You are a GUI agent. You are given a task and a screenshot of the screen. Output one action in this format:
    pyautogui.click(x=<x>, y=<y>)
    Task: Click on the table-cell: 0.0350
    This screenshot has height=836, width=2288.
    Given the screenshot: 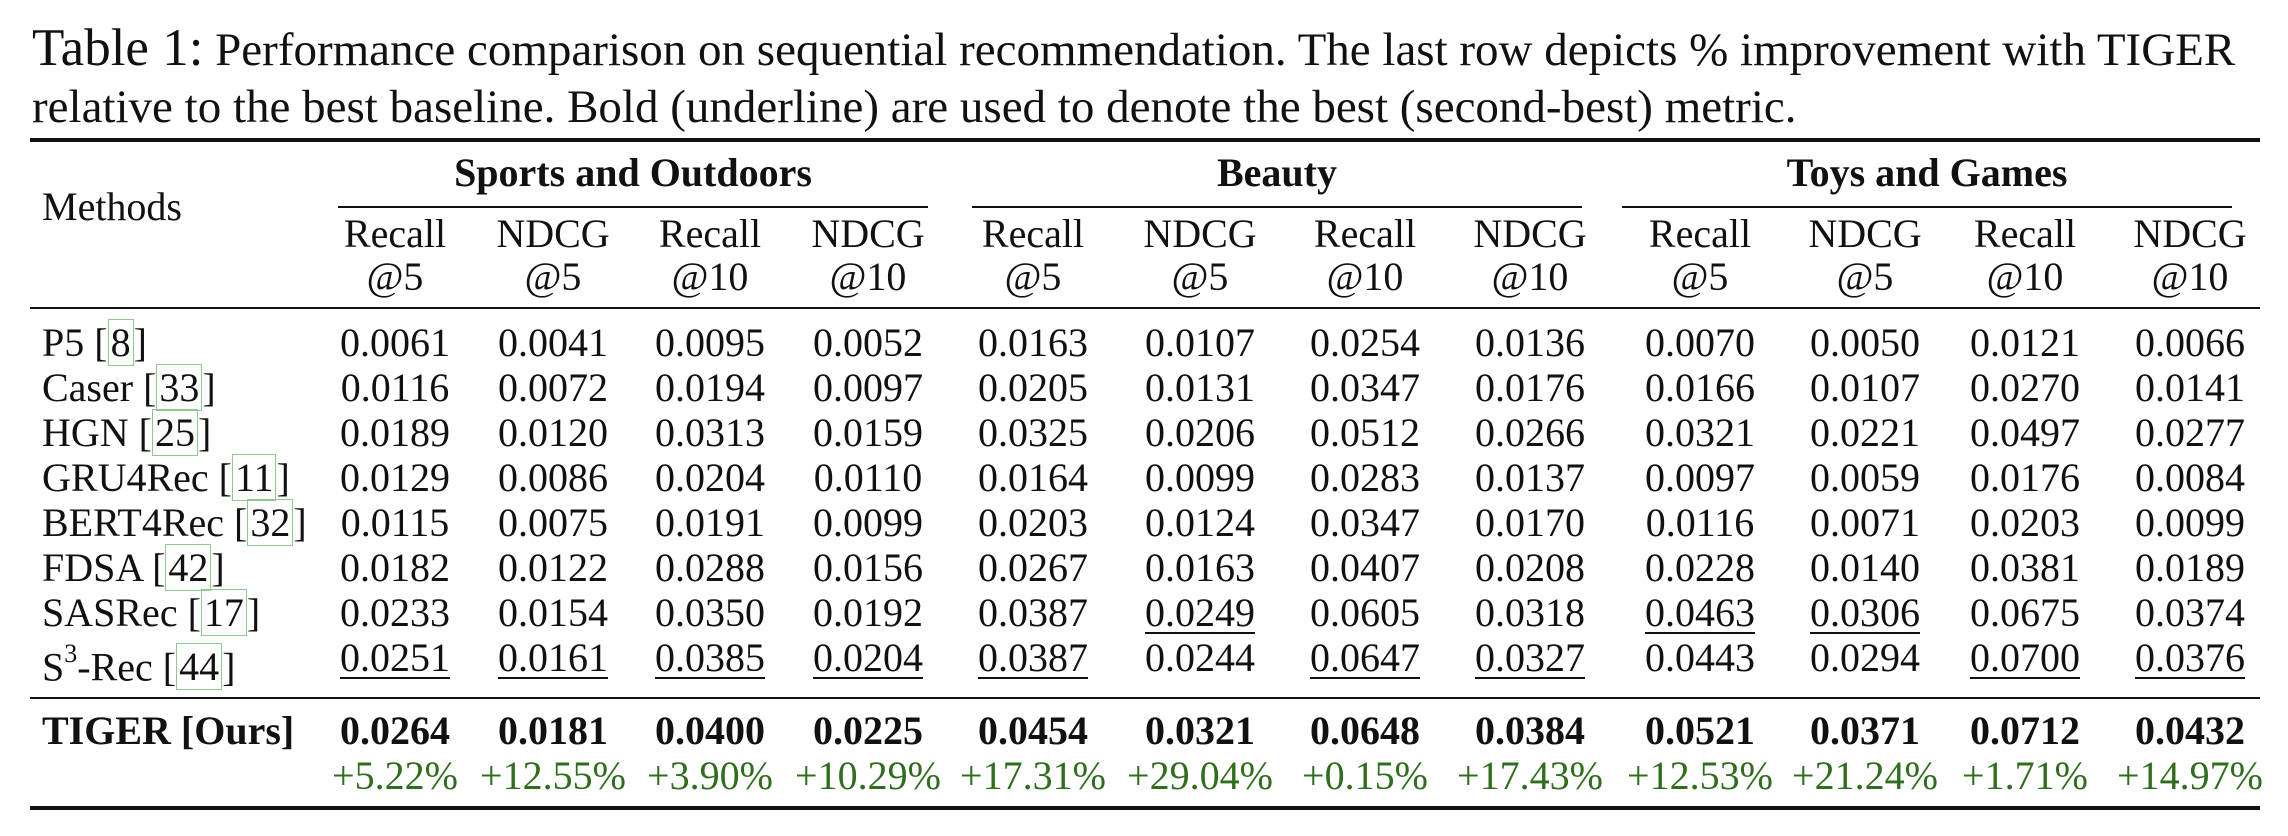 What is the action you would take?
    pyautogui.click(x=710, y=612)
    